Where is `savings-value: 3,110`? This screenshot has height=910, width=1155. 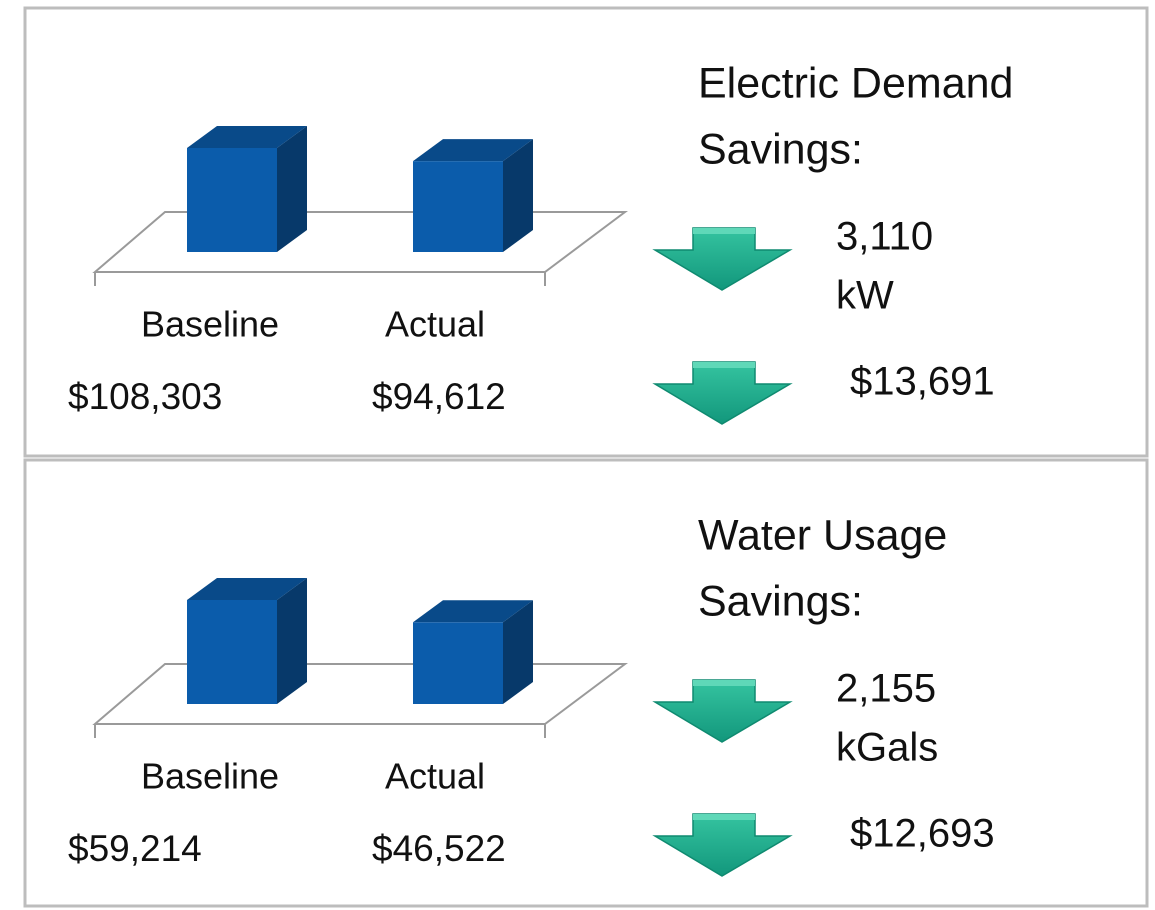 savings-value: 3,110 is located at coordinates (884, 237).